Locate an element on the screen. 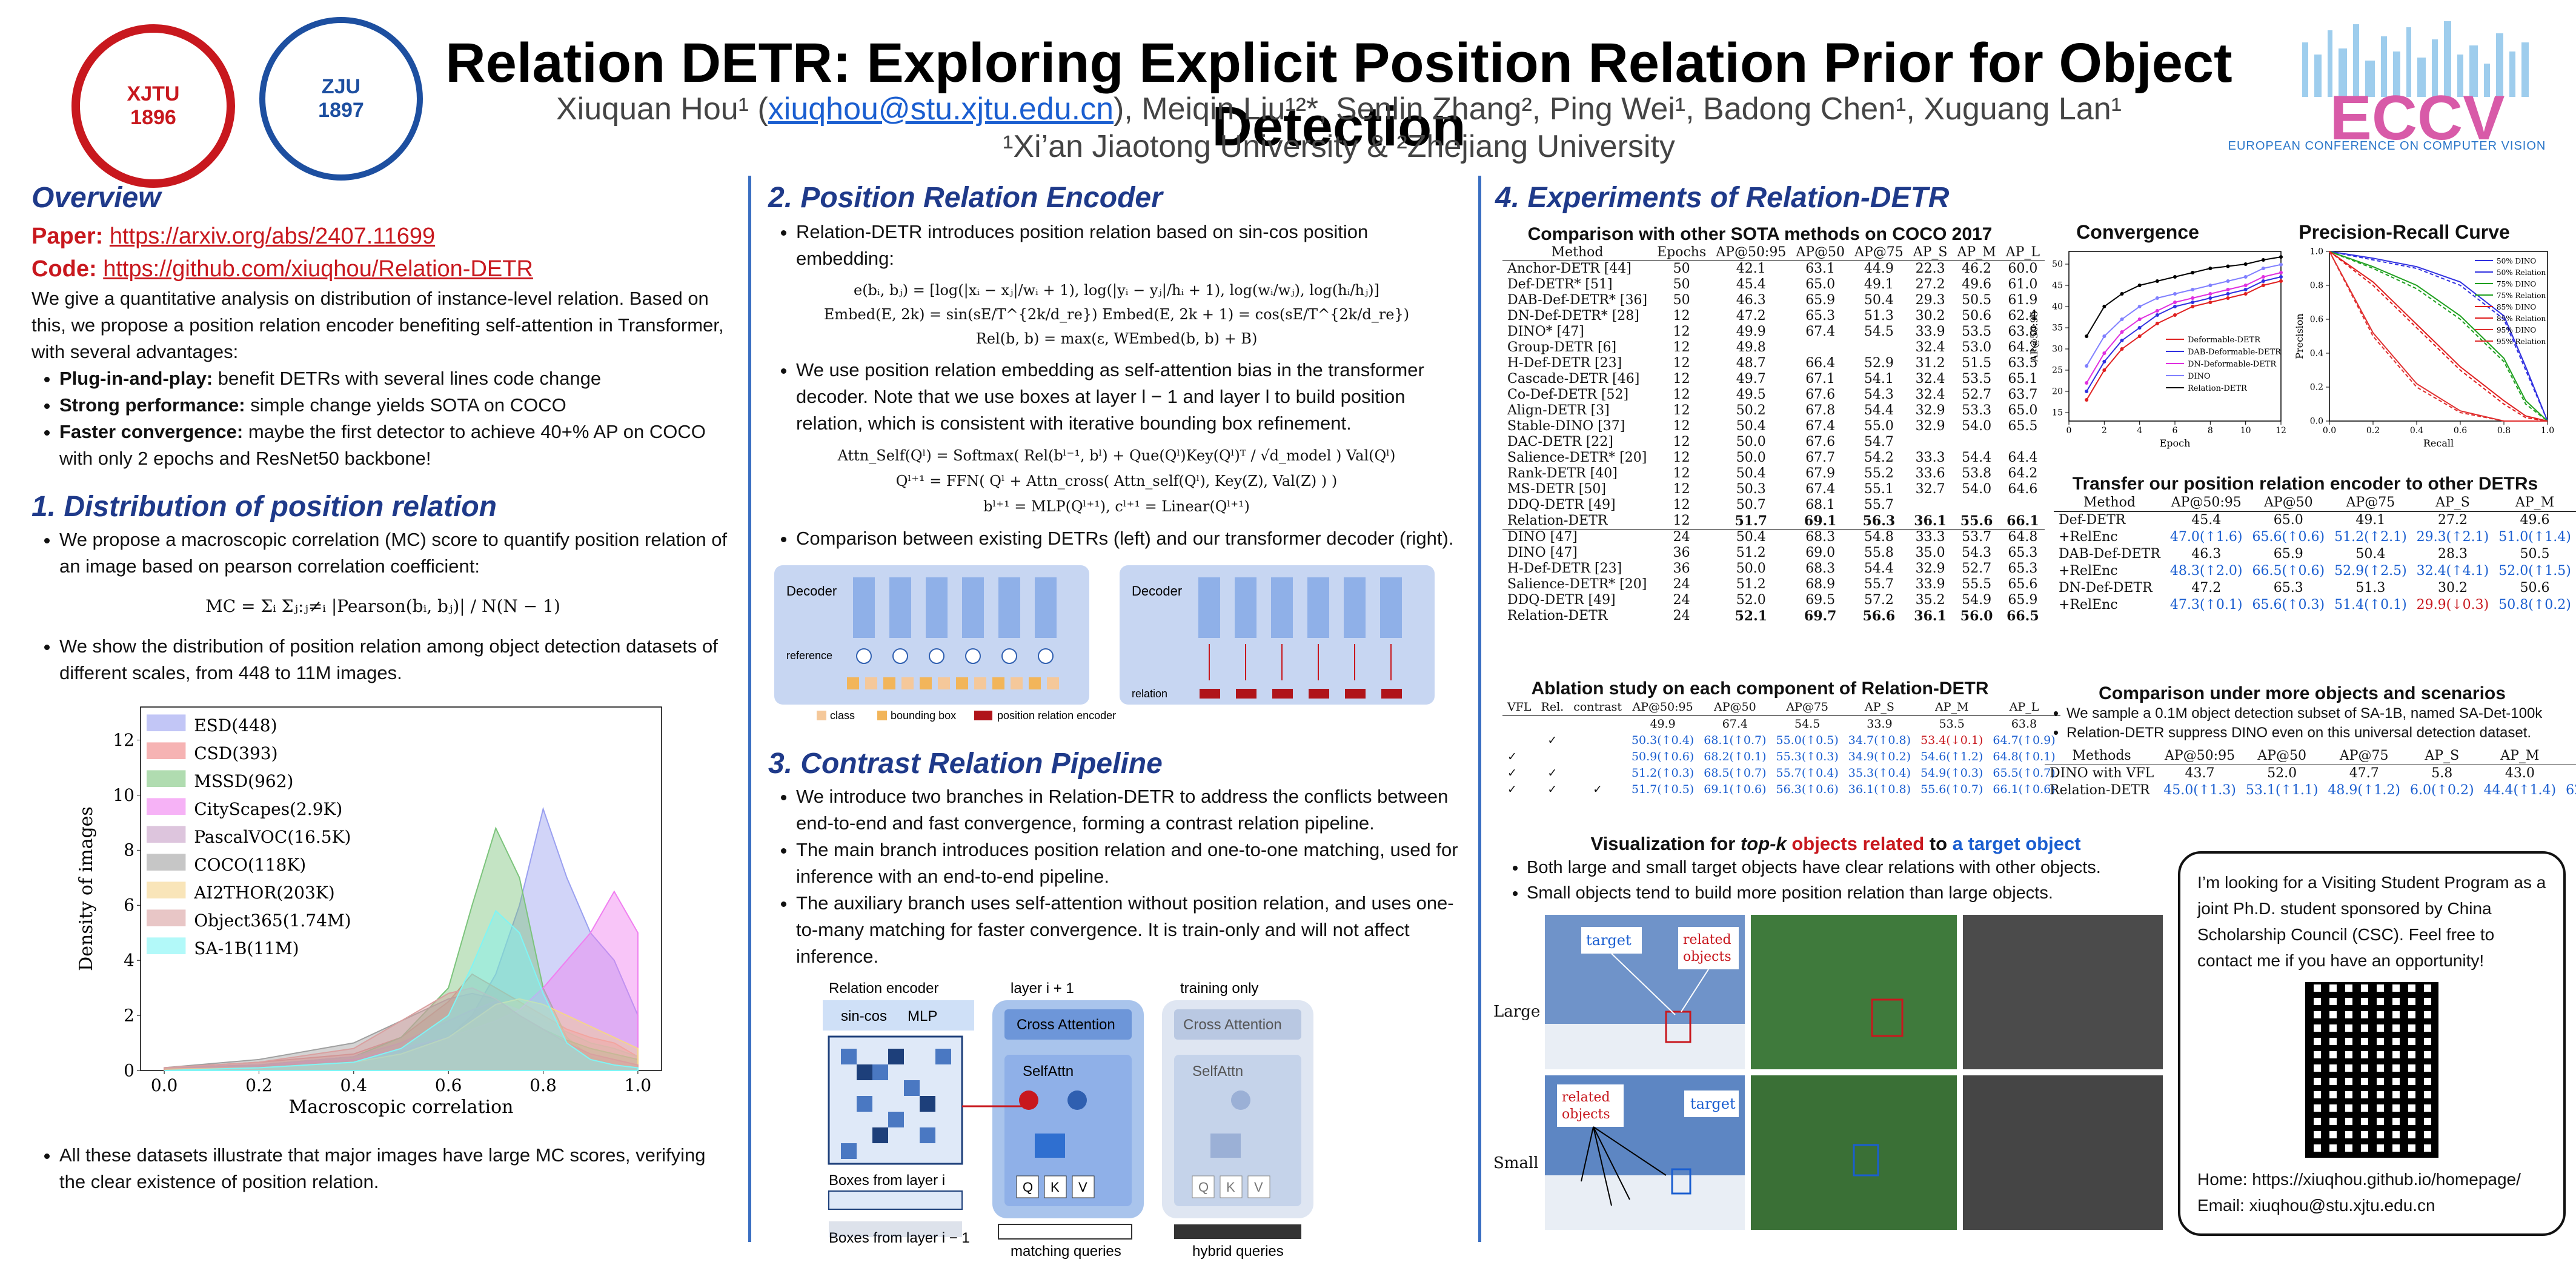  legend-label: AI2THOR(203K) is located at coordinates (263, 893).